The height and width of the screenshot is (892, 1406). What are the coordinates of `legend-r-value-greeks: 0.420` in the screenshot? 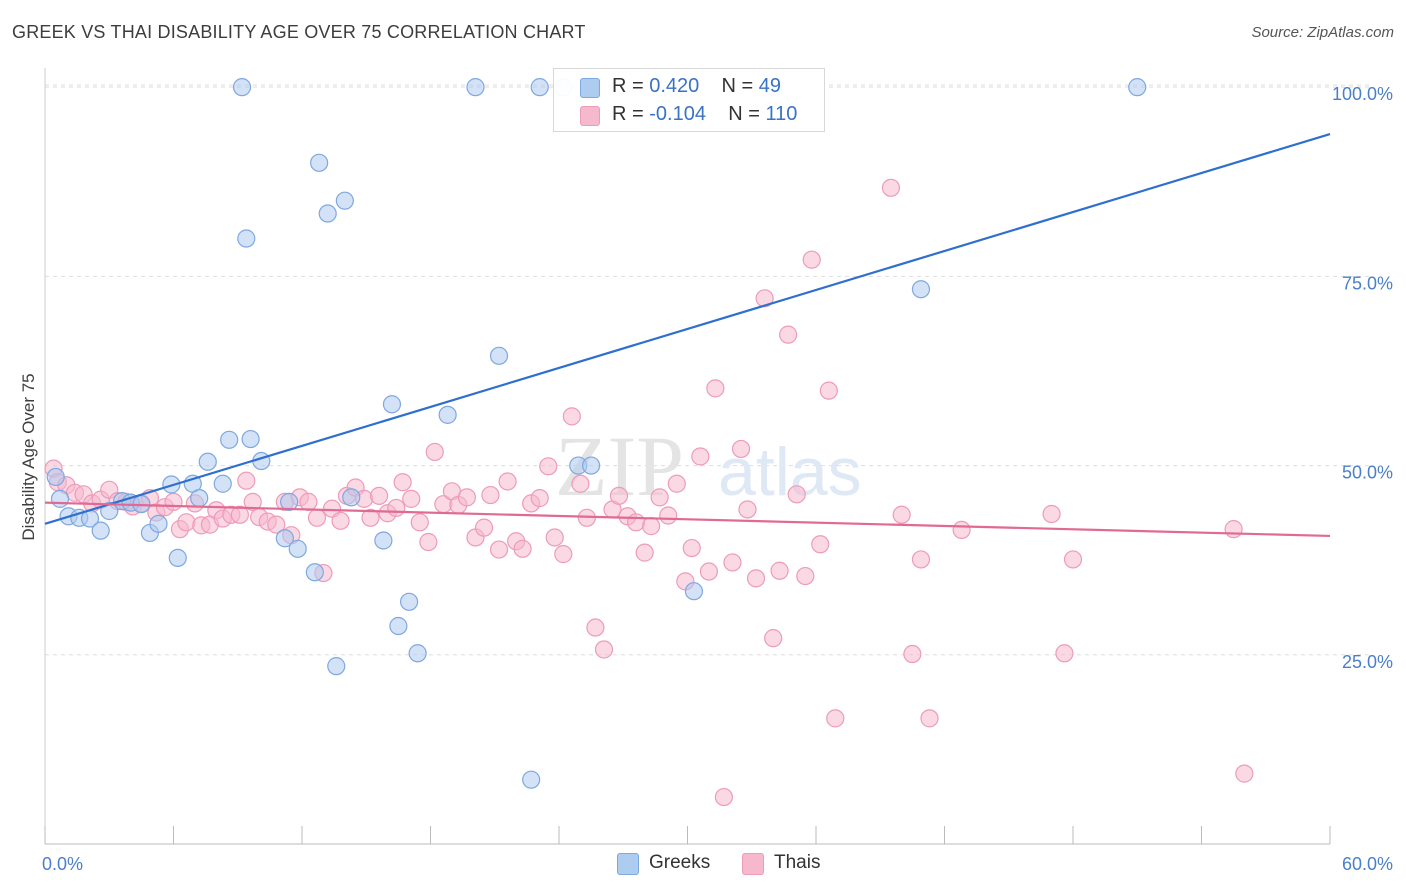 It's located at (674, 86).